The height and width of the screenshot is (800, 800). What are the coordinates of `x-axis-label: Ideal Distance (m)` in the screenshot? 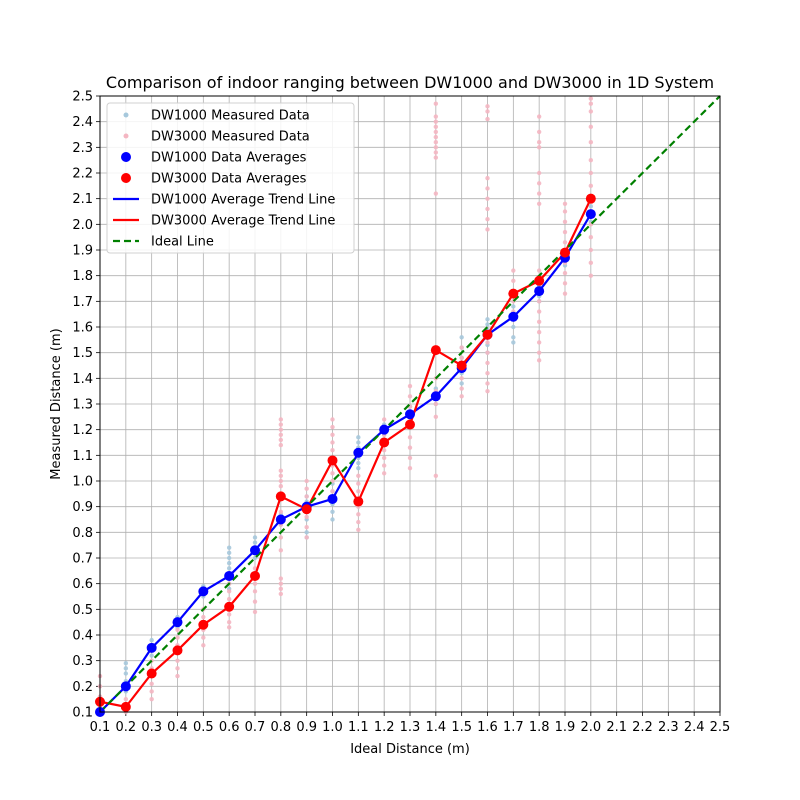 It's located at (410, 749).